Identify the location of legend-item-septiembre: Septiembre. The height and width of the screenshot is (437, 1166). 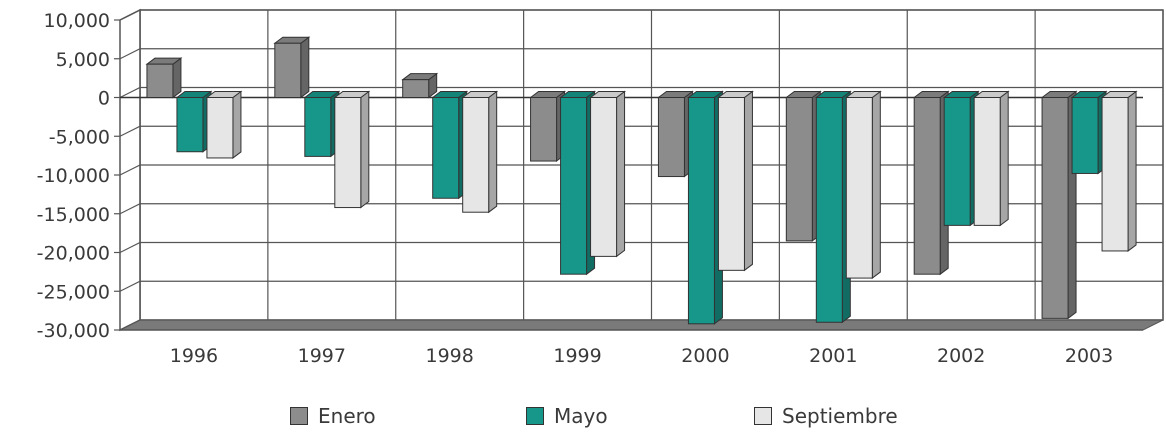
(826, 416).